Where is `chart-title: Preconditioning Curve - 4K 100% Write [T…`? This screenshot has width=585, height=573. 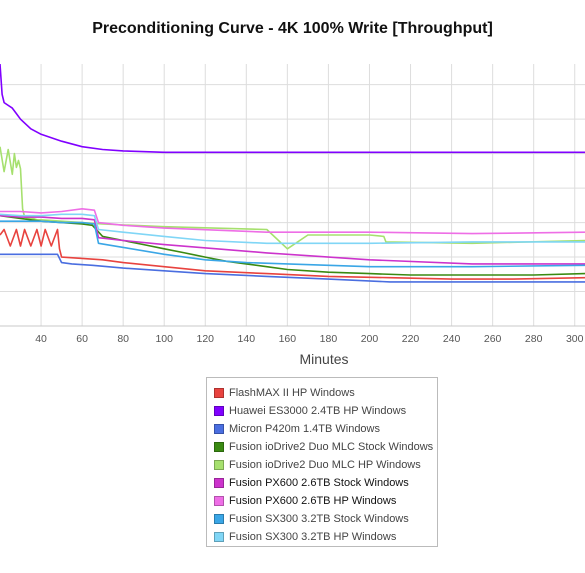 chart-title: Preconditioning Curve - 4K 100% Write [T… is located at coordinates (292, 28).